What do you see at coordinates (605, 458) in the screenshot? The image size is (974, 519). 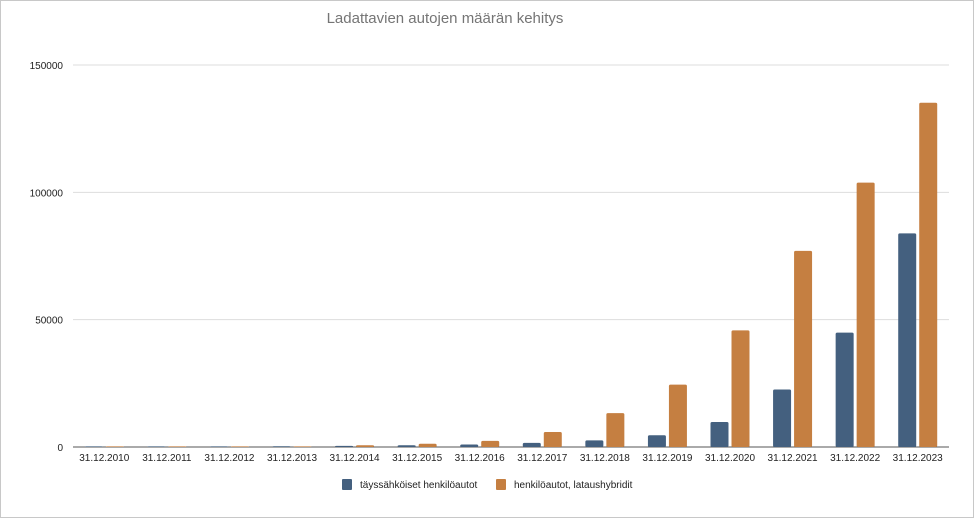 I see `x-tick-label: 31.12.2018` at bounding box center [605, 458].